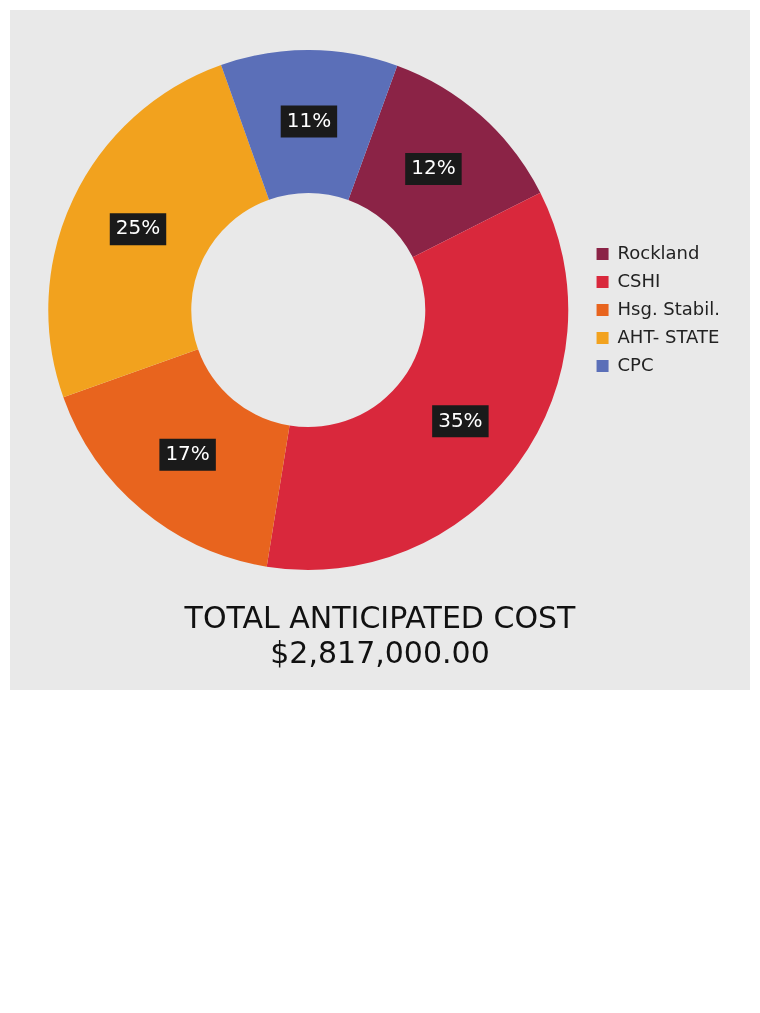 This screenshot has height=1013, width=760. I want to click on data-label: 35%, so click(460, 419).